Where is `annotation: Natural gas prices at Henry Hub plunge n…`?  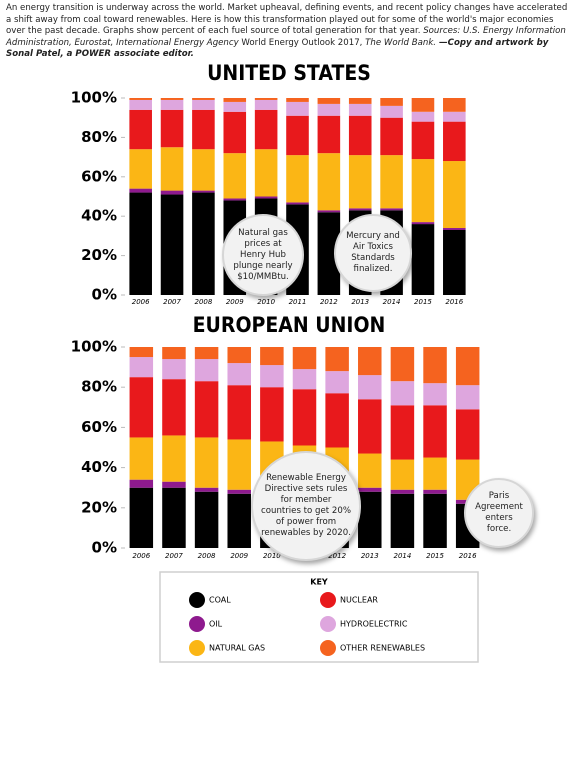
annotation: Natural gas prices at Henry Hub plunge n… is located at coordinates (263, 255).